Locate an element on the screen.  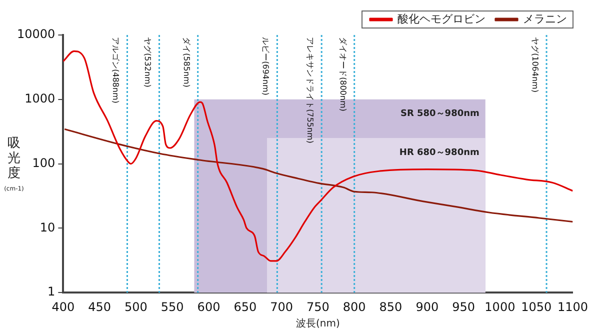
band-label: SR 580～980nm is located at coordinates (440, 114).